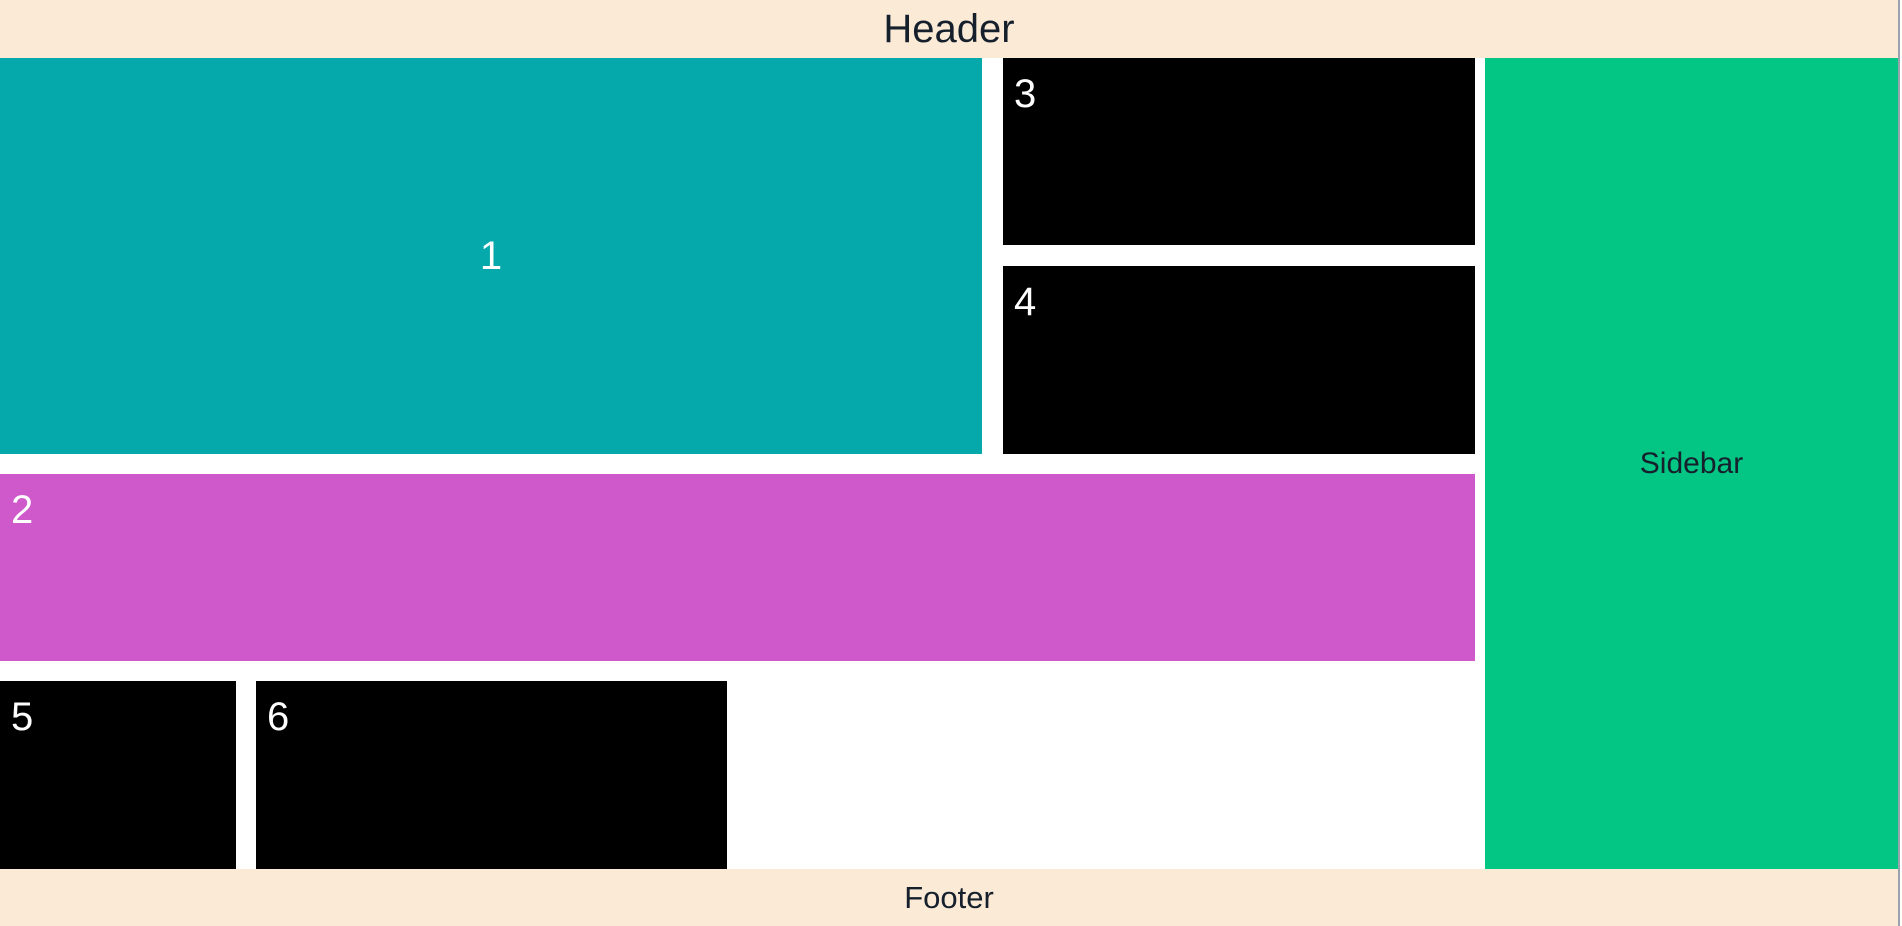  I want to click on page-header: Header, so click(949, 29).